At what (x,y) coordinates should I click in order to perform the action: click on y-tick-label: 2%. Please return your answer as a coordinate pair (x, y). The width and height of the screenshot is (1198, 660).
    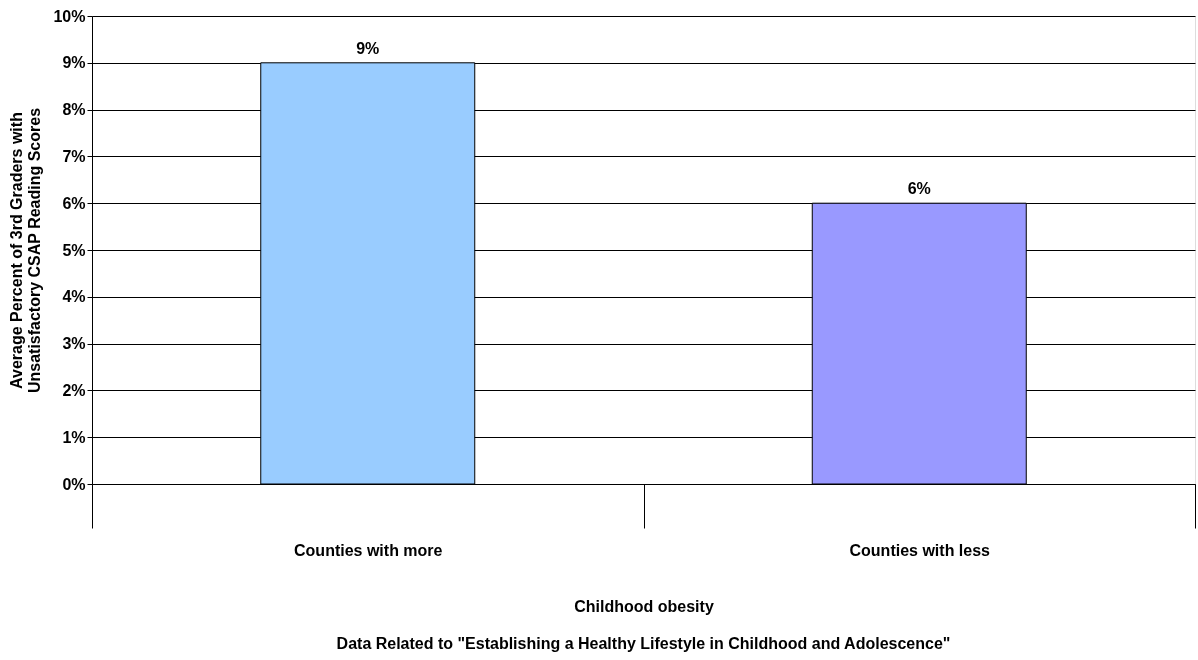
    Looking at the image, I should click on (74, 390).